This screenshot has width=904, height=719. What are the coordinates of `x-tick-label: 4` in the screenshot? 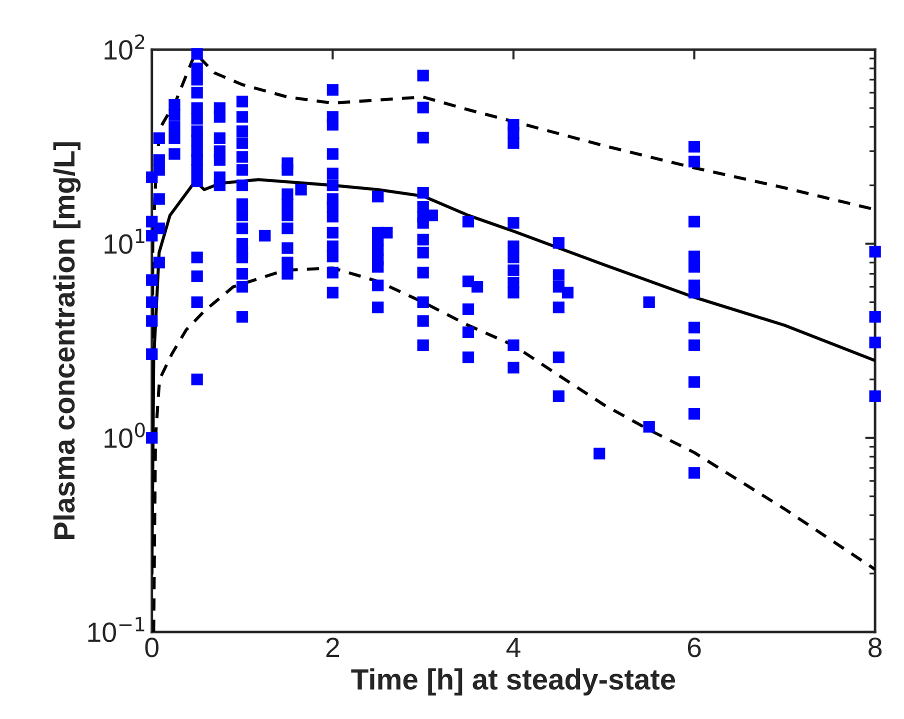 It's located at (513, 647).